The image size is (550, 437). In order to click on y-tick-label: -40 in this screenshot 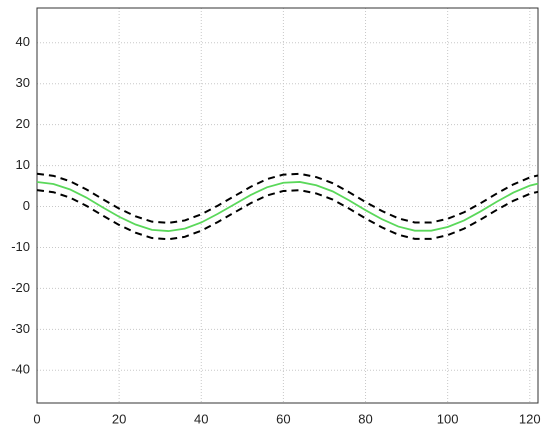, I will do `click(20, 369)`.